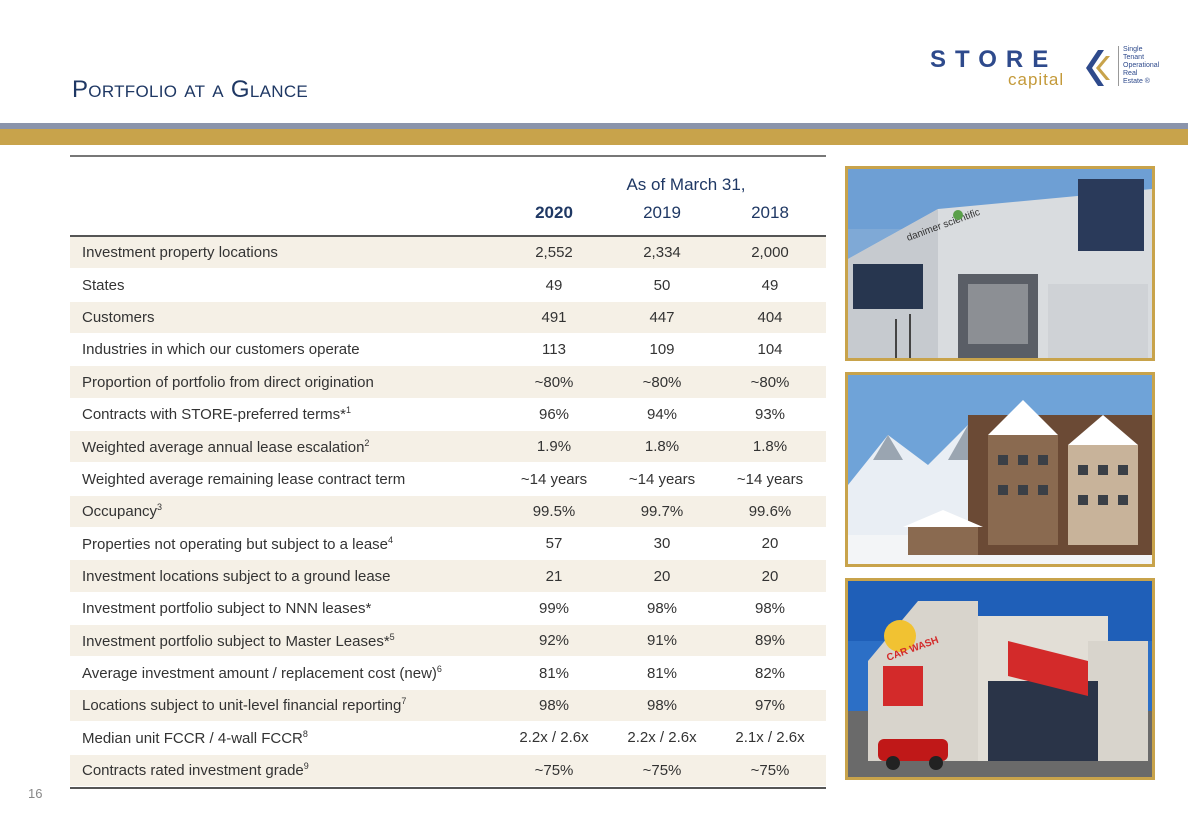  Describe the element at coordinates (306, 766) in the screenshot. I see `footnote-marker: 9` at that location.